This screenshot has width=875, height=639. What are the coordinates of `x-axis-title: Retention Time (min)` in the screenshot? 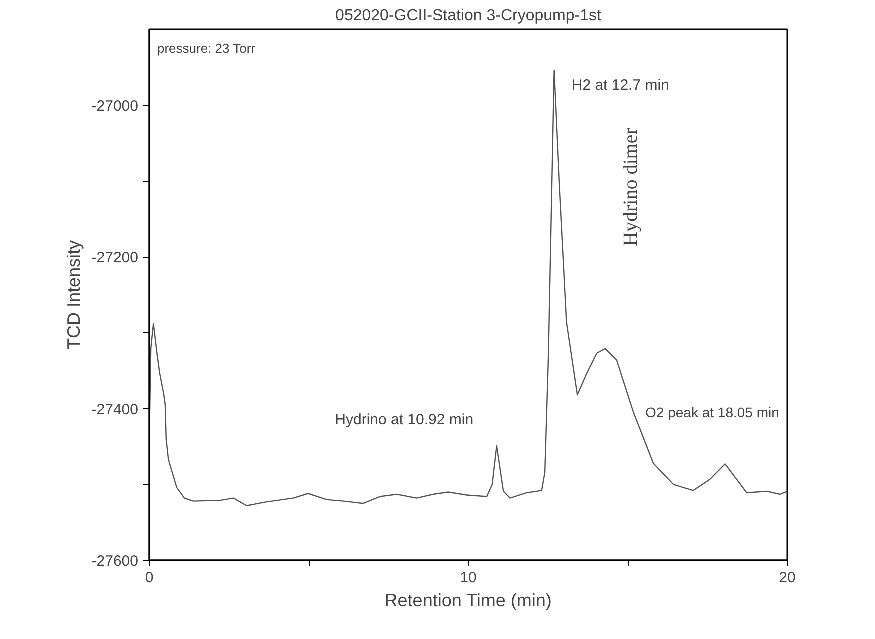 It's located at (468, 600).